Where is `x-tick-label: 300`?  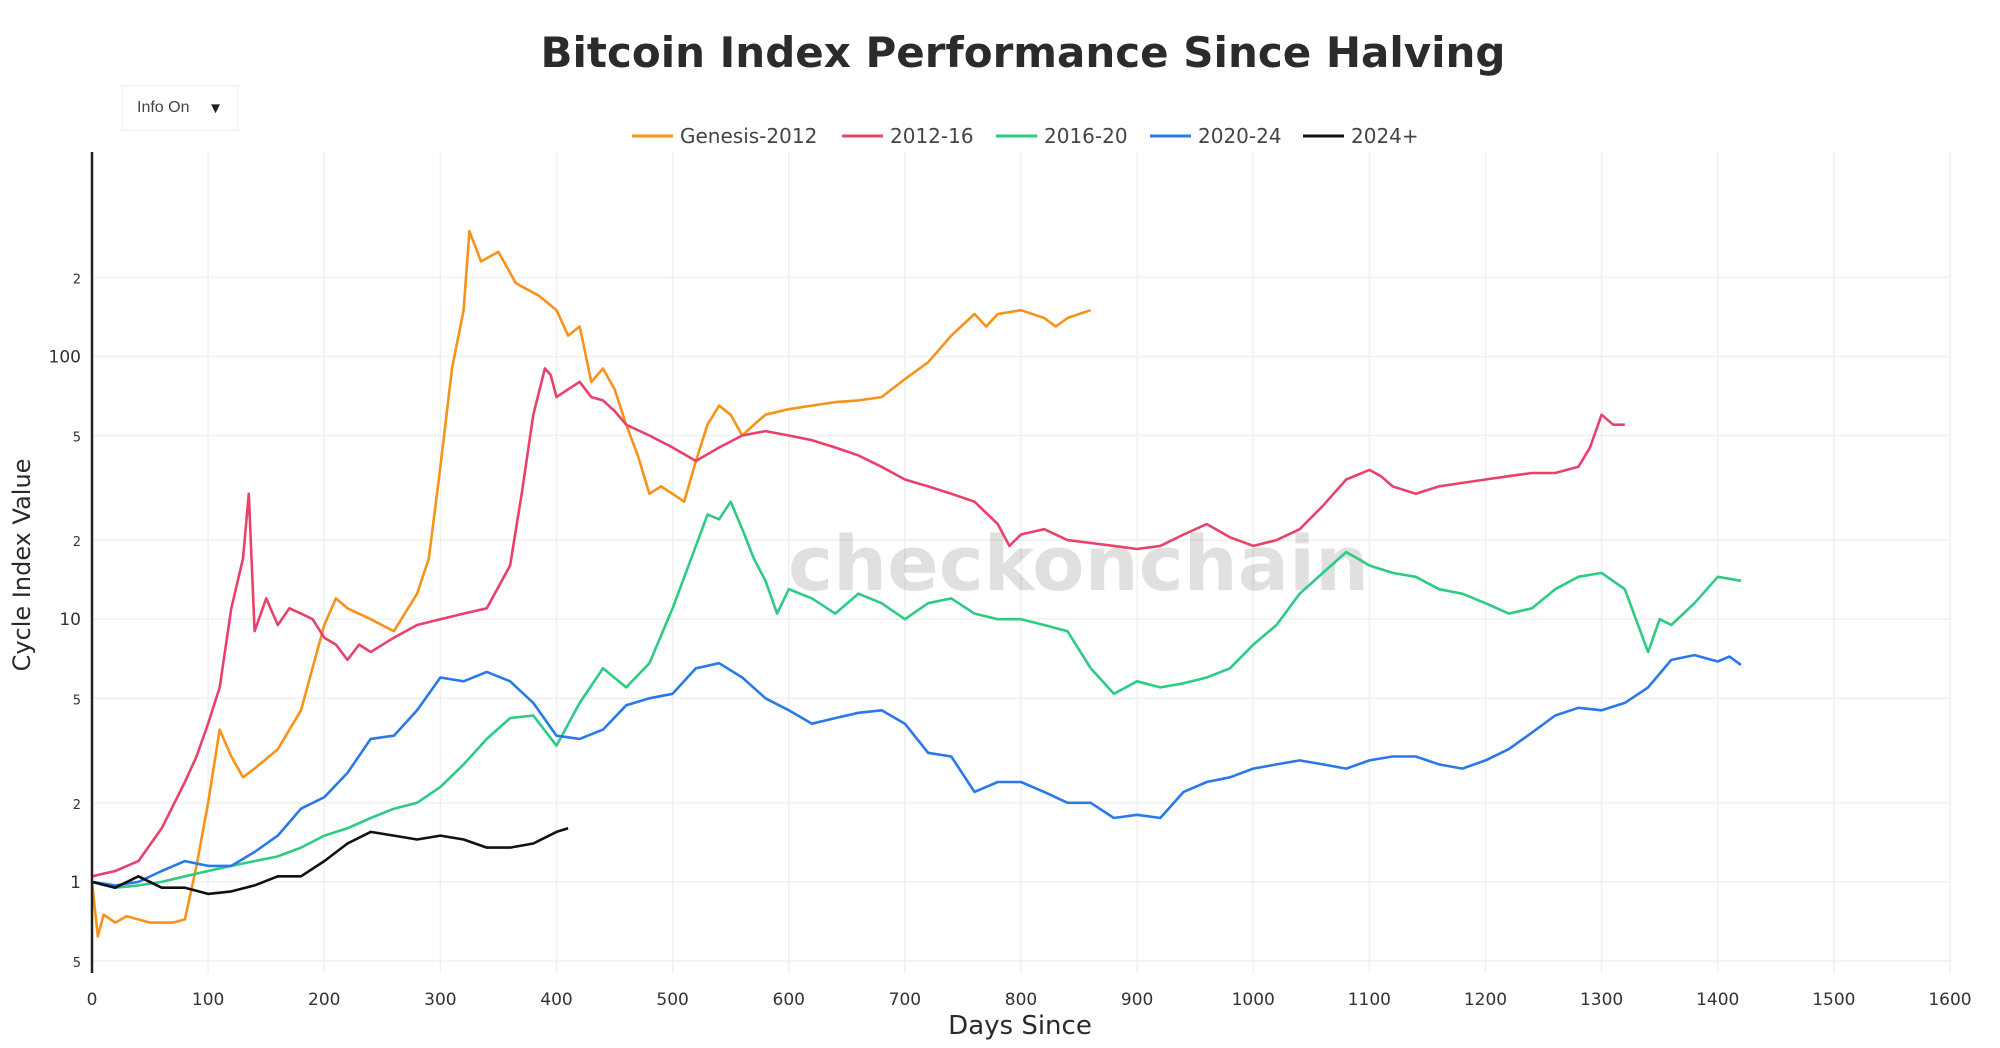
x-tick-label: 300 is located at coordinates (440, 1000).